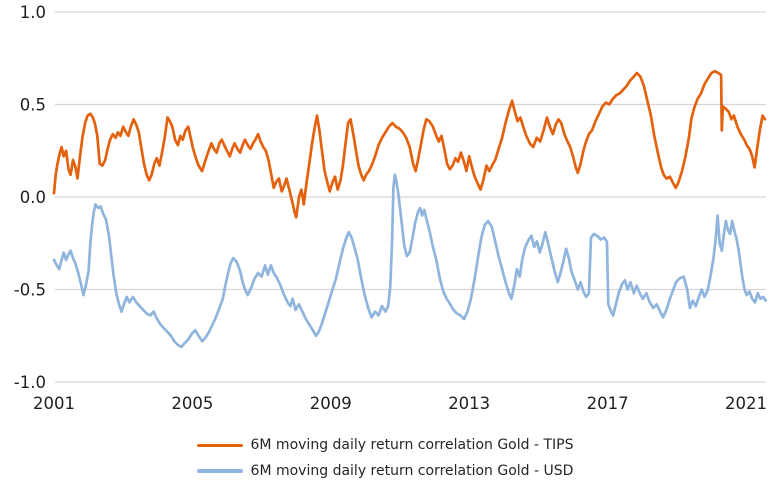 This screenshot has width=770, height=493. I want to click on y-axis-tick-label: 0.5, so click(33, 105).